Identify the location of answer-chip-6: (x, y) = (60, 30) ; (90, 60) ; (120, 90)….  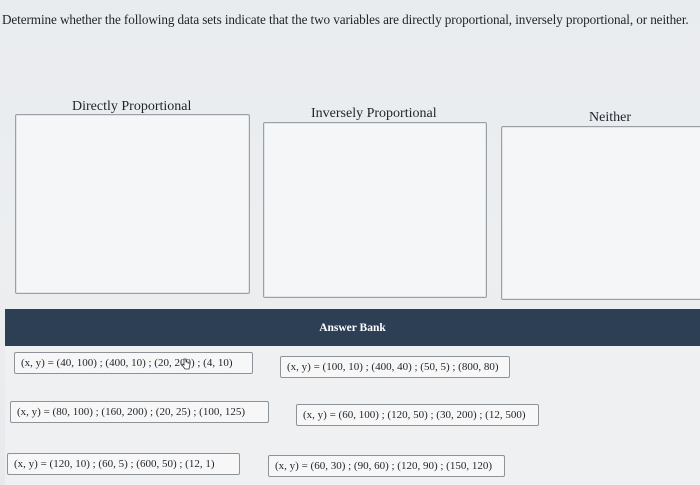
(386, 466).